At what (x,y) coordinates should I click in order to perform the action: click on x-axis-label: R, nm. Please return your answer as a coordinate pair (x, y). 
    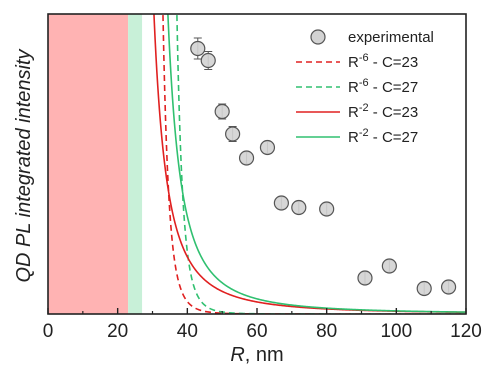
    Looking at the image, I should click on (256, 355).